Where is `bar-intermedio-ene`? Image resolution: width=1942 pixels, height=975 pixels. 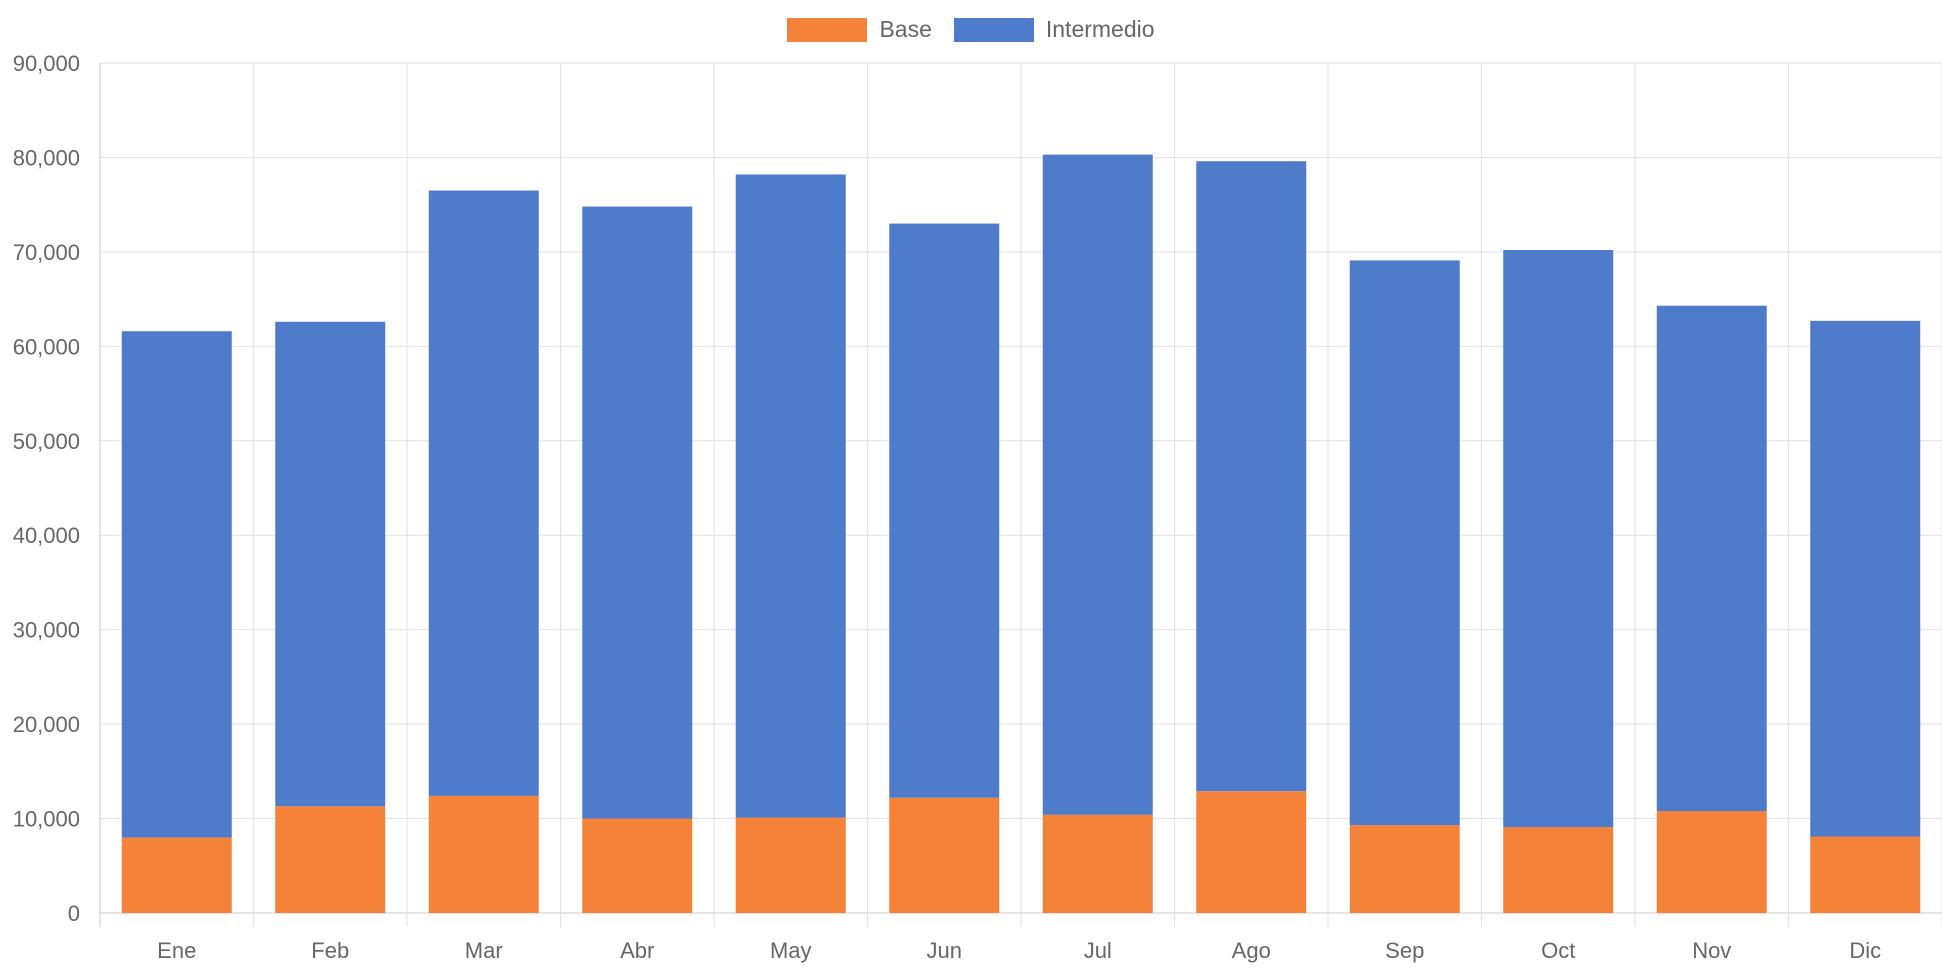 bar-intermedio-ene is located at coordinates (176, 584).